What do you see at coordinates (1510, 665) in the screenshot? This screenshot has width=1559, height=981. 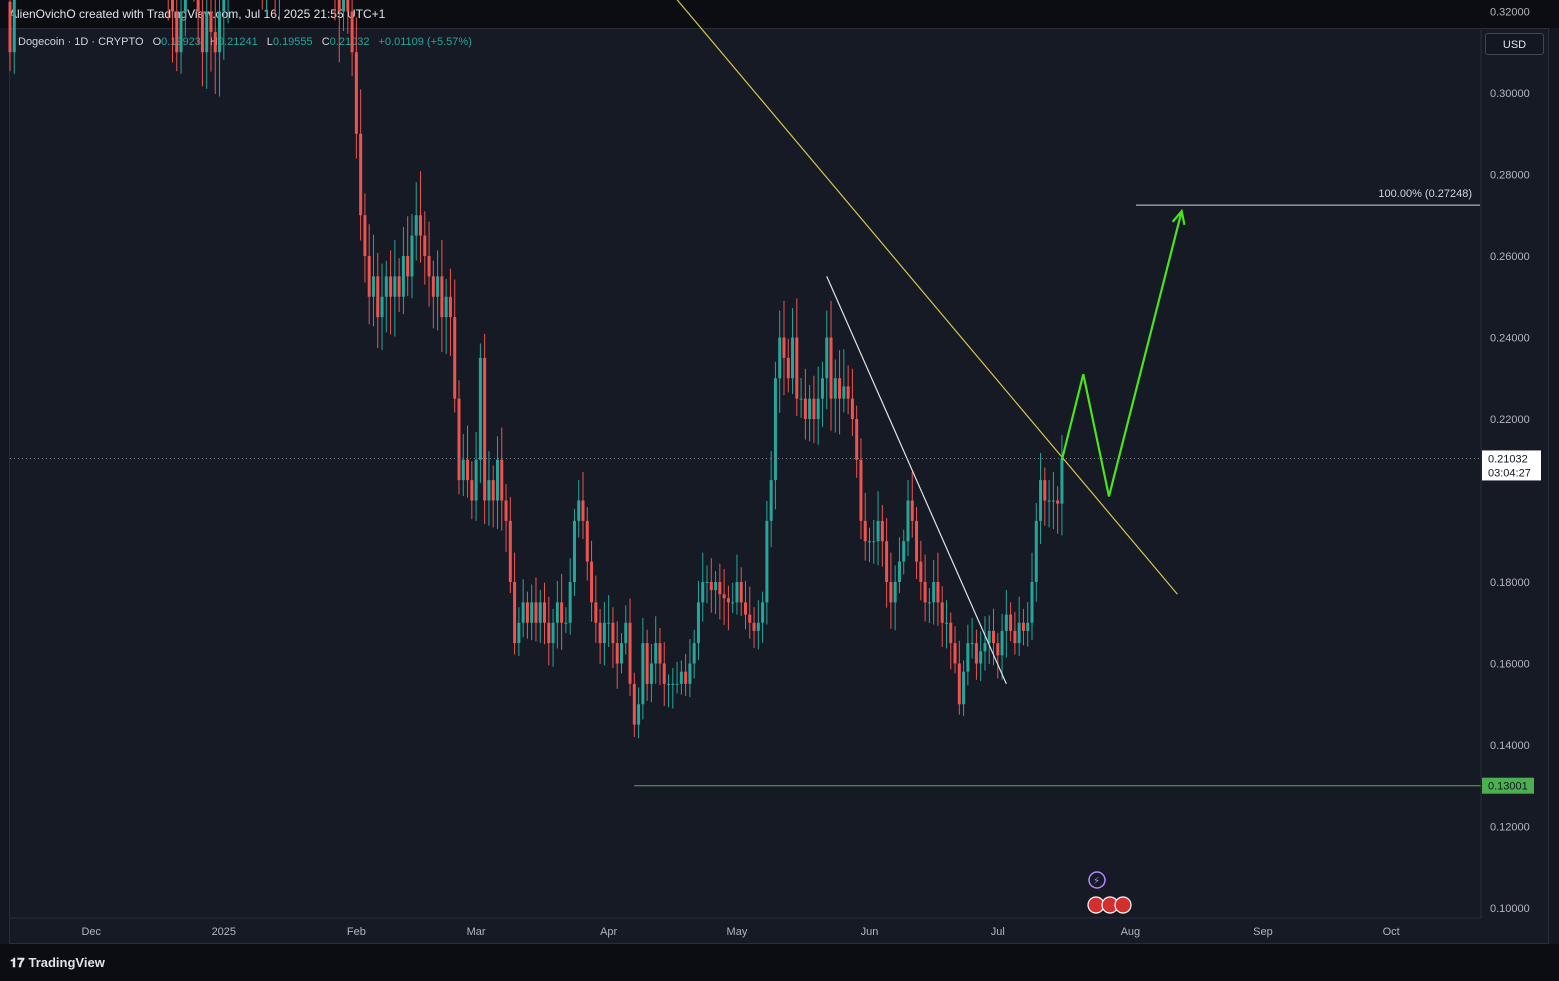 I see `price-tick-label: 0.16000` at bounding box center [1510, 665].